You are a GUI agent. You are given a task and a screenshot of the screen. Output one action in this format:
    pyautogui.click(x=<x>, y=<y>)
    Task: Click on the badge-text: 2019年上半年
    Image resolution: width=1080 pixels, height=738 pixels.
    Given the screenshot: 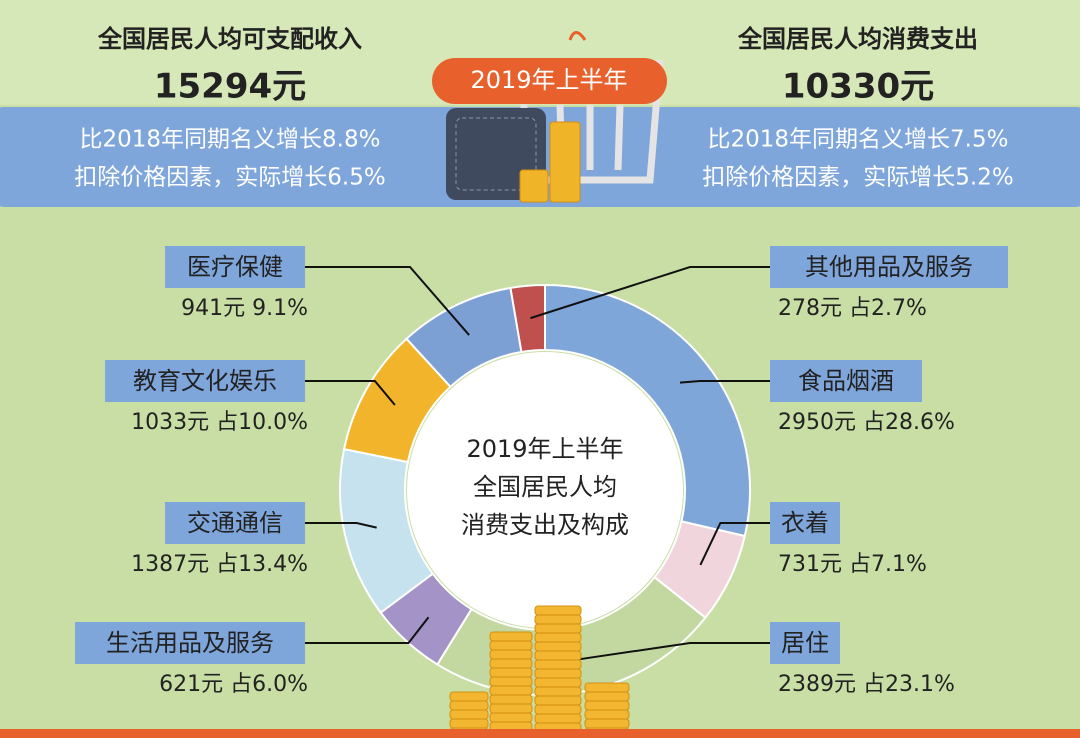 What is the action you would take?
    pyautogui.click(x=548, y=80)
    